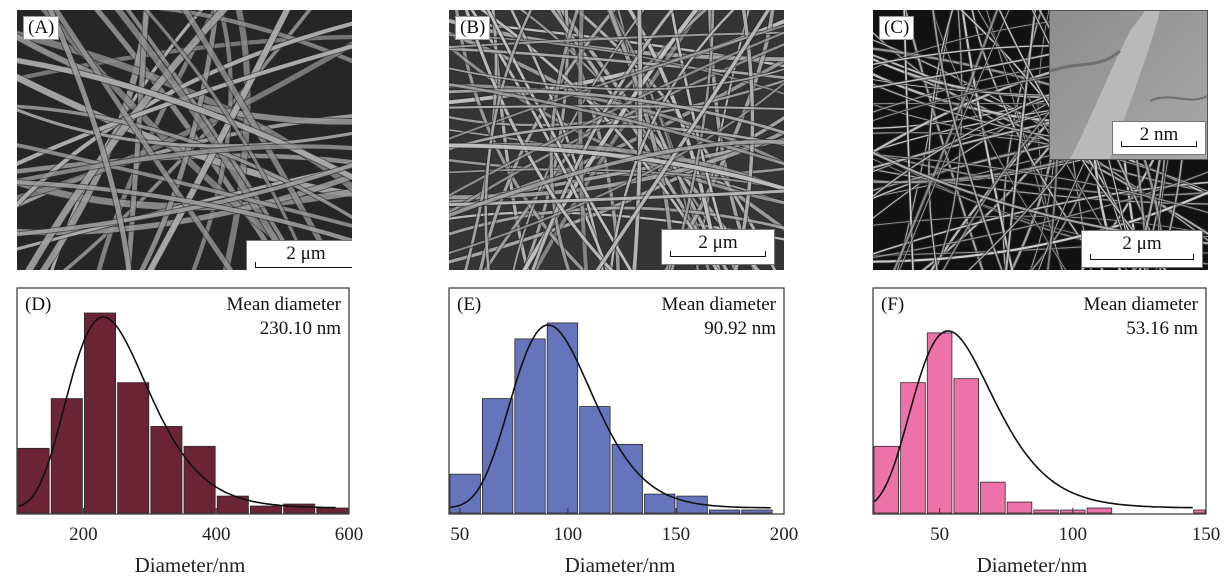 This screenshot has width=1224, height=584. I want to click on scale-line-c, so click(1142, 257).